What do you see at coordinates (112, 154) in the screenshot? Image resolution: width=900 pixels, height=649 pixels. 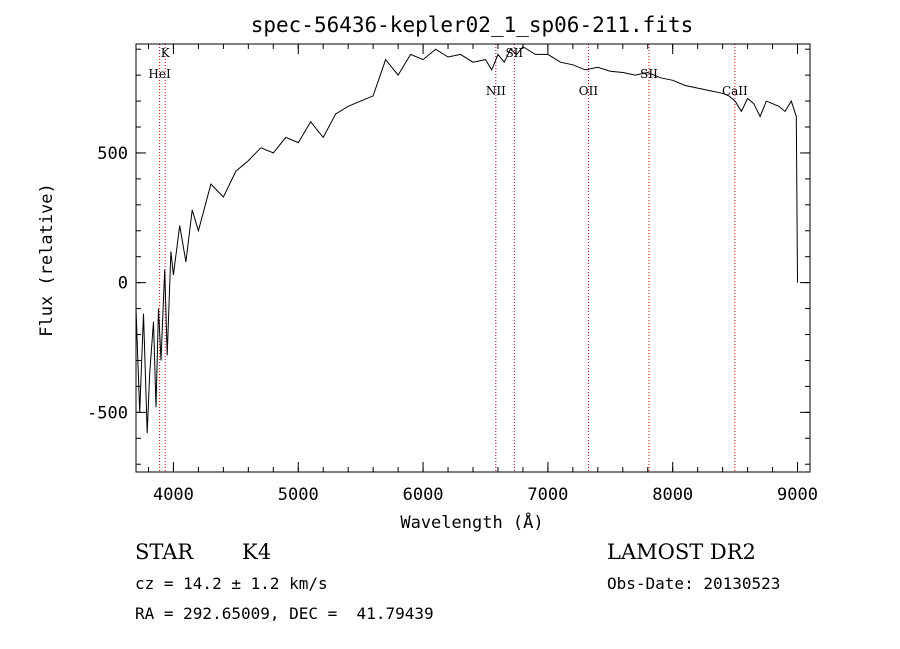 I see `y-tick-label: 500` at bounding box center [112, 154].